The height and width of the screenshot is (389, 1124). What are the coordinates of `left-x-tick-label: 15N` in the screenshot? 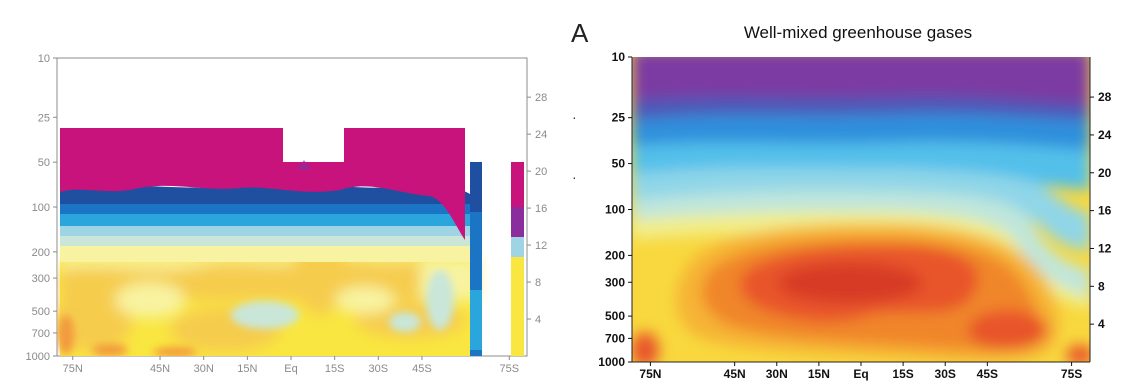 It's located at (247, 369).